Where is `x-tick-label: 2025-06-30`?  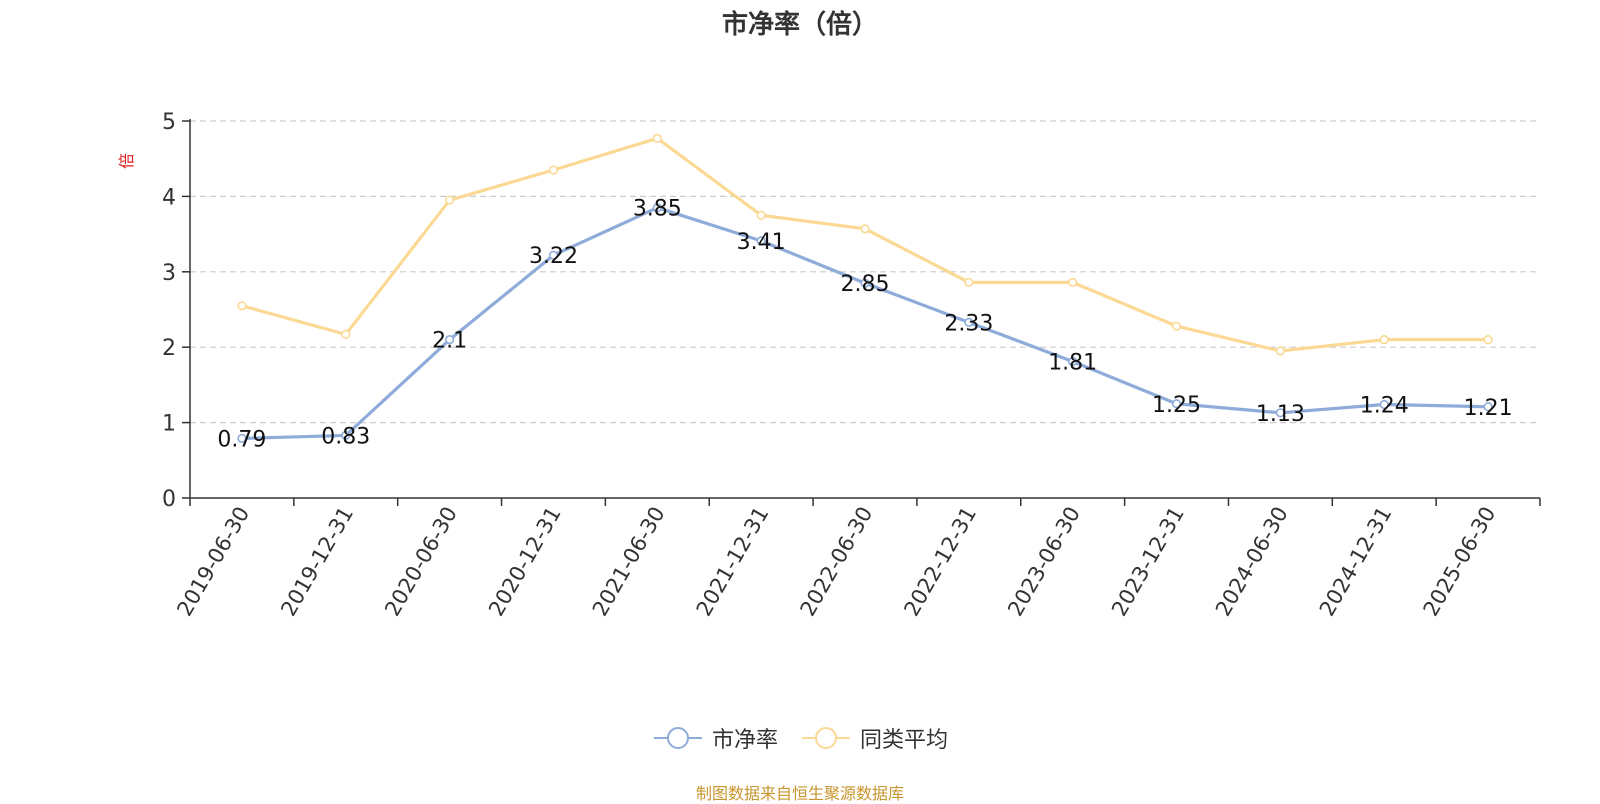 x-tick-label: 2025-06-30 is located at coordinates (1460, 562).